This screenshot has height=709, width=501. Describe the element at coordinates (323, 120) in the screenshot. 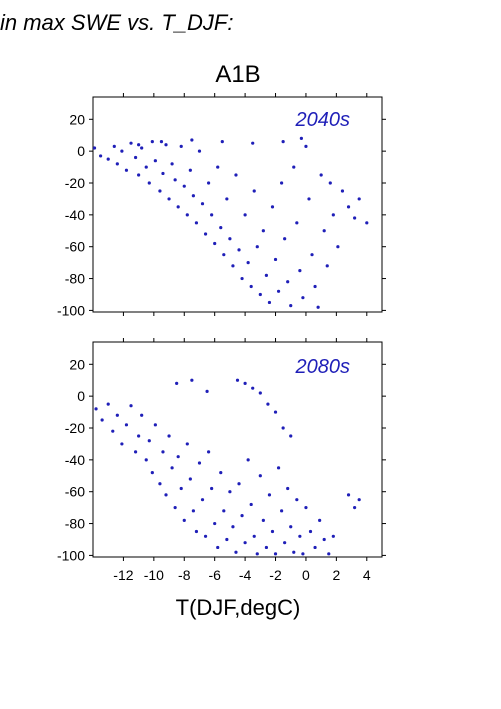

I see `period-label-2040s: 2040s` at that location.